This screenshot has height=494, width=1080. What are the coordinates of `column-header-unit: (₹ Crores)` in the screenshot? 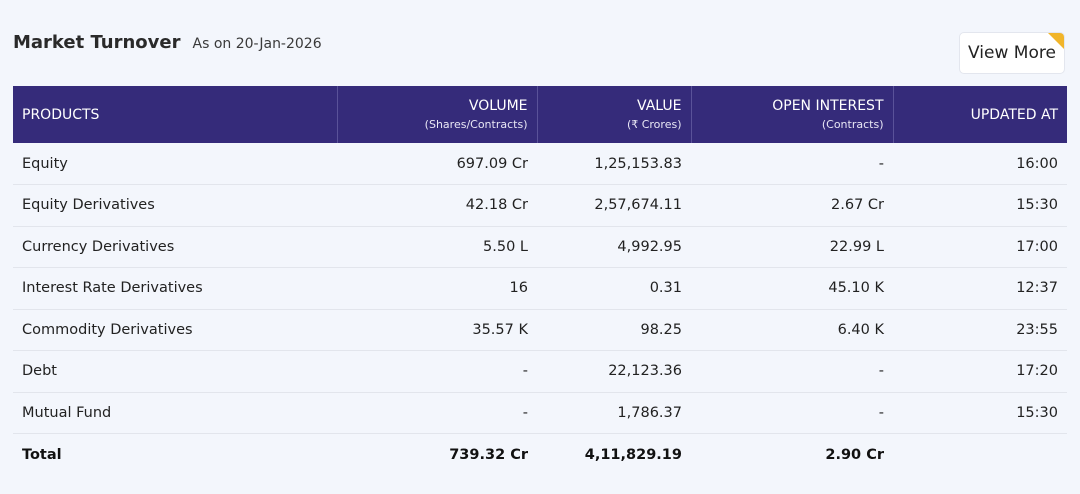 It's located at (654, 124).